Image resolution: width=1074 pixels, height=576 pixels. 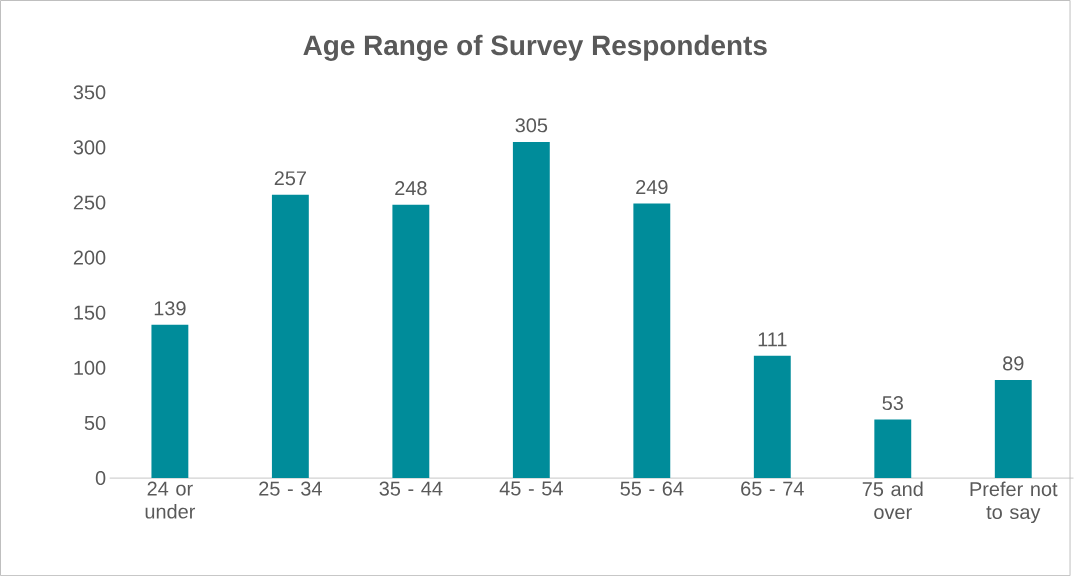 What do you see at coordinates (89, 92) in the screenshot?
I see `y-tick-label: 350` at bounding box center [89, 92].